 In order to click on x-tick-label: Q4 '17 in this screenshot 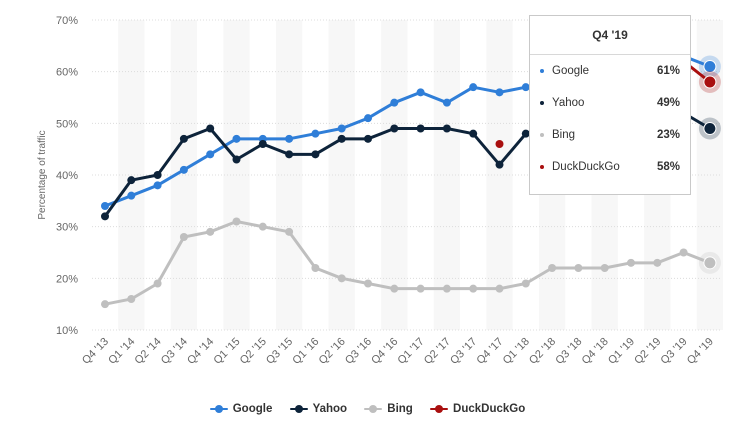, I will do `click(489, 351)`.